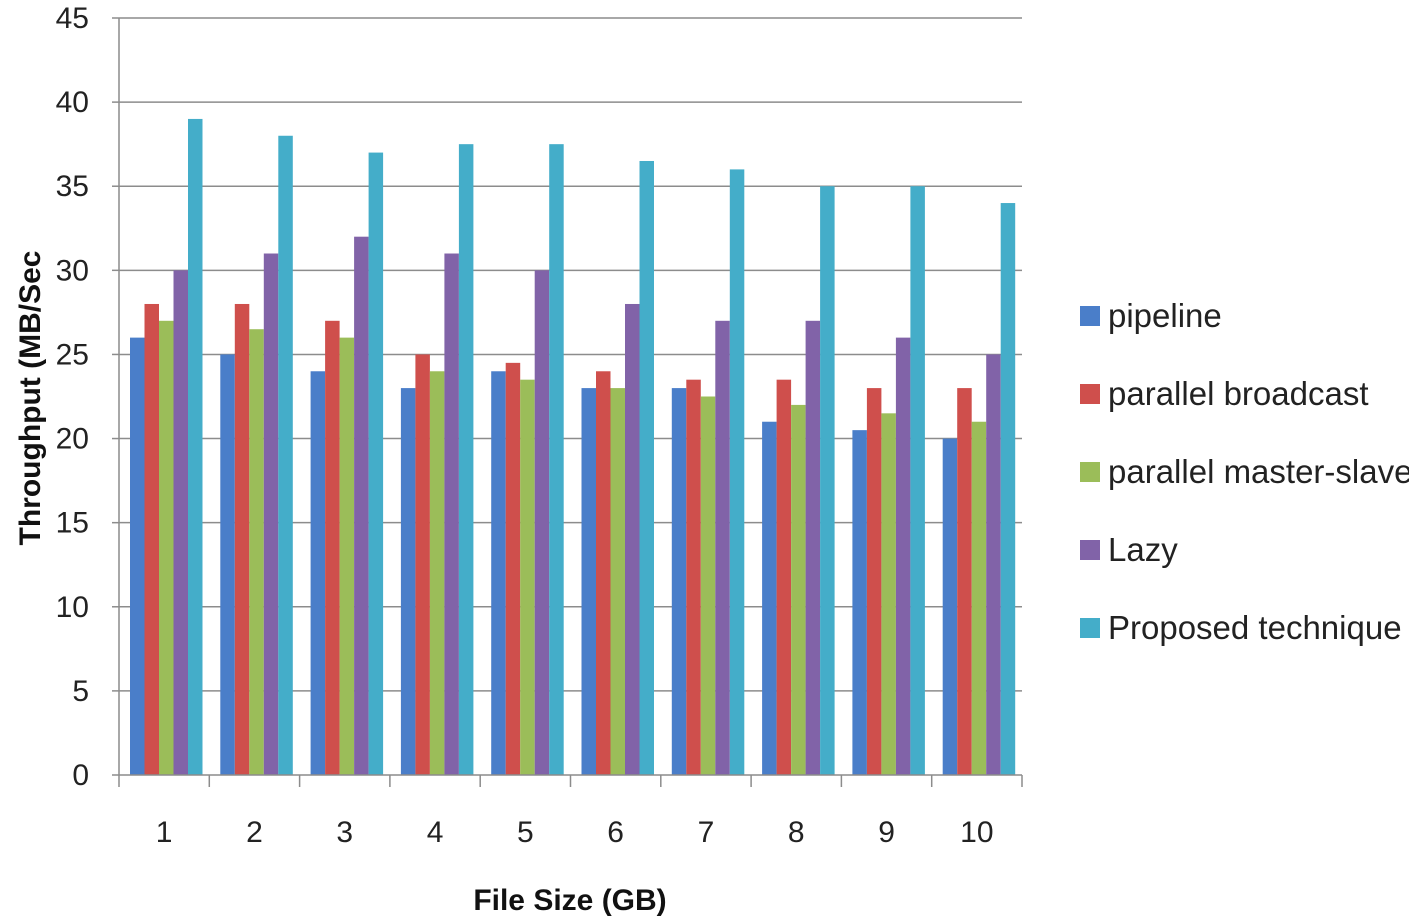 Image resolution: width=1409 pixels, height=920 pixels. Describe the element at coordinates (1238, 393) in the screenshot. I see `legend-label: parallel broadcast` at that location.